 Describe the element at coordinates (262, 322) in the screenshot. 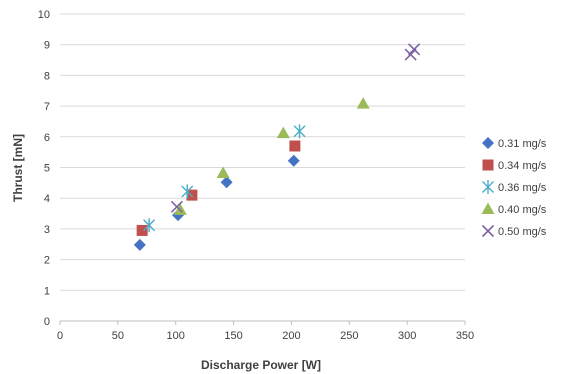

I see `axes` at that location.